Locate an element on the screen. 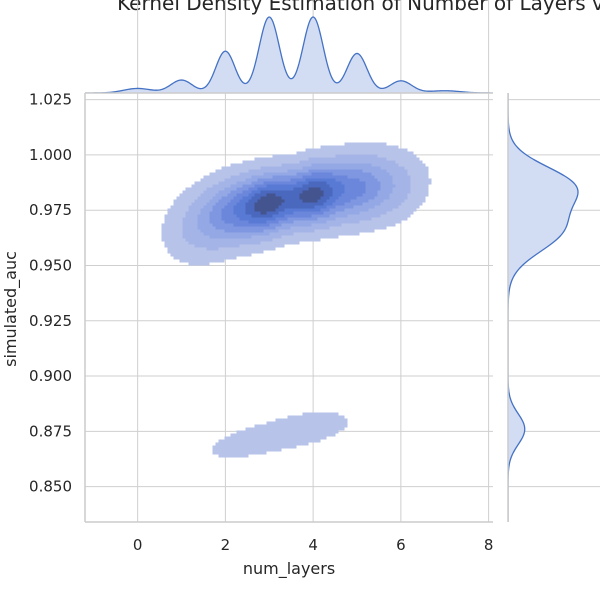 The height and width of the screenshot is (600, 600). right-marginal-fill is located at coordinates (543, 307).